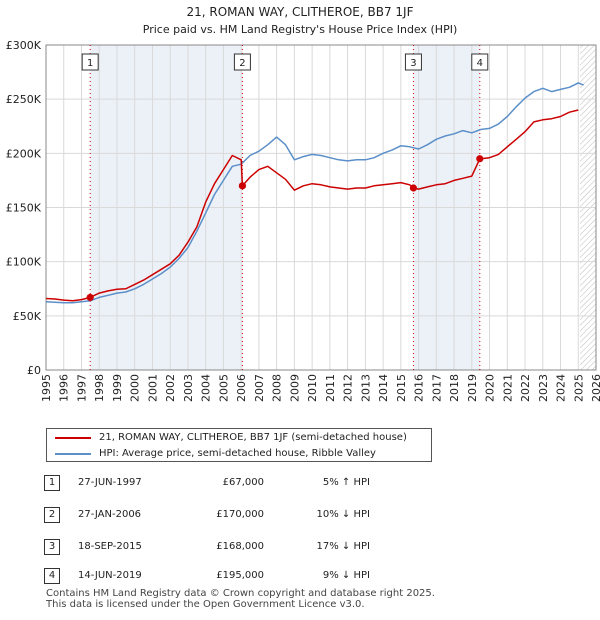 This screenshot has width=600, height=620. I want to click on x-tick-label: 2001, so click(152, 388).